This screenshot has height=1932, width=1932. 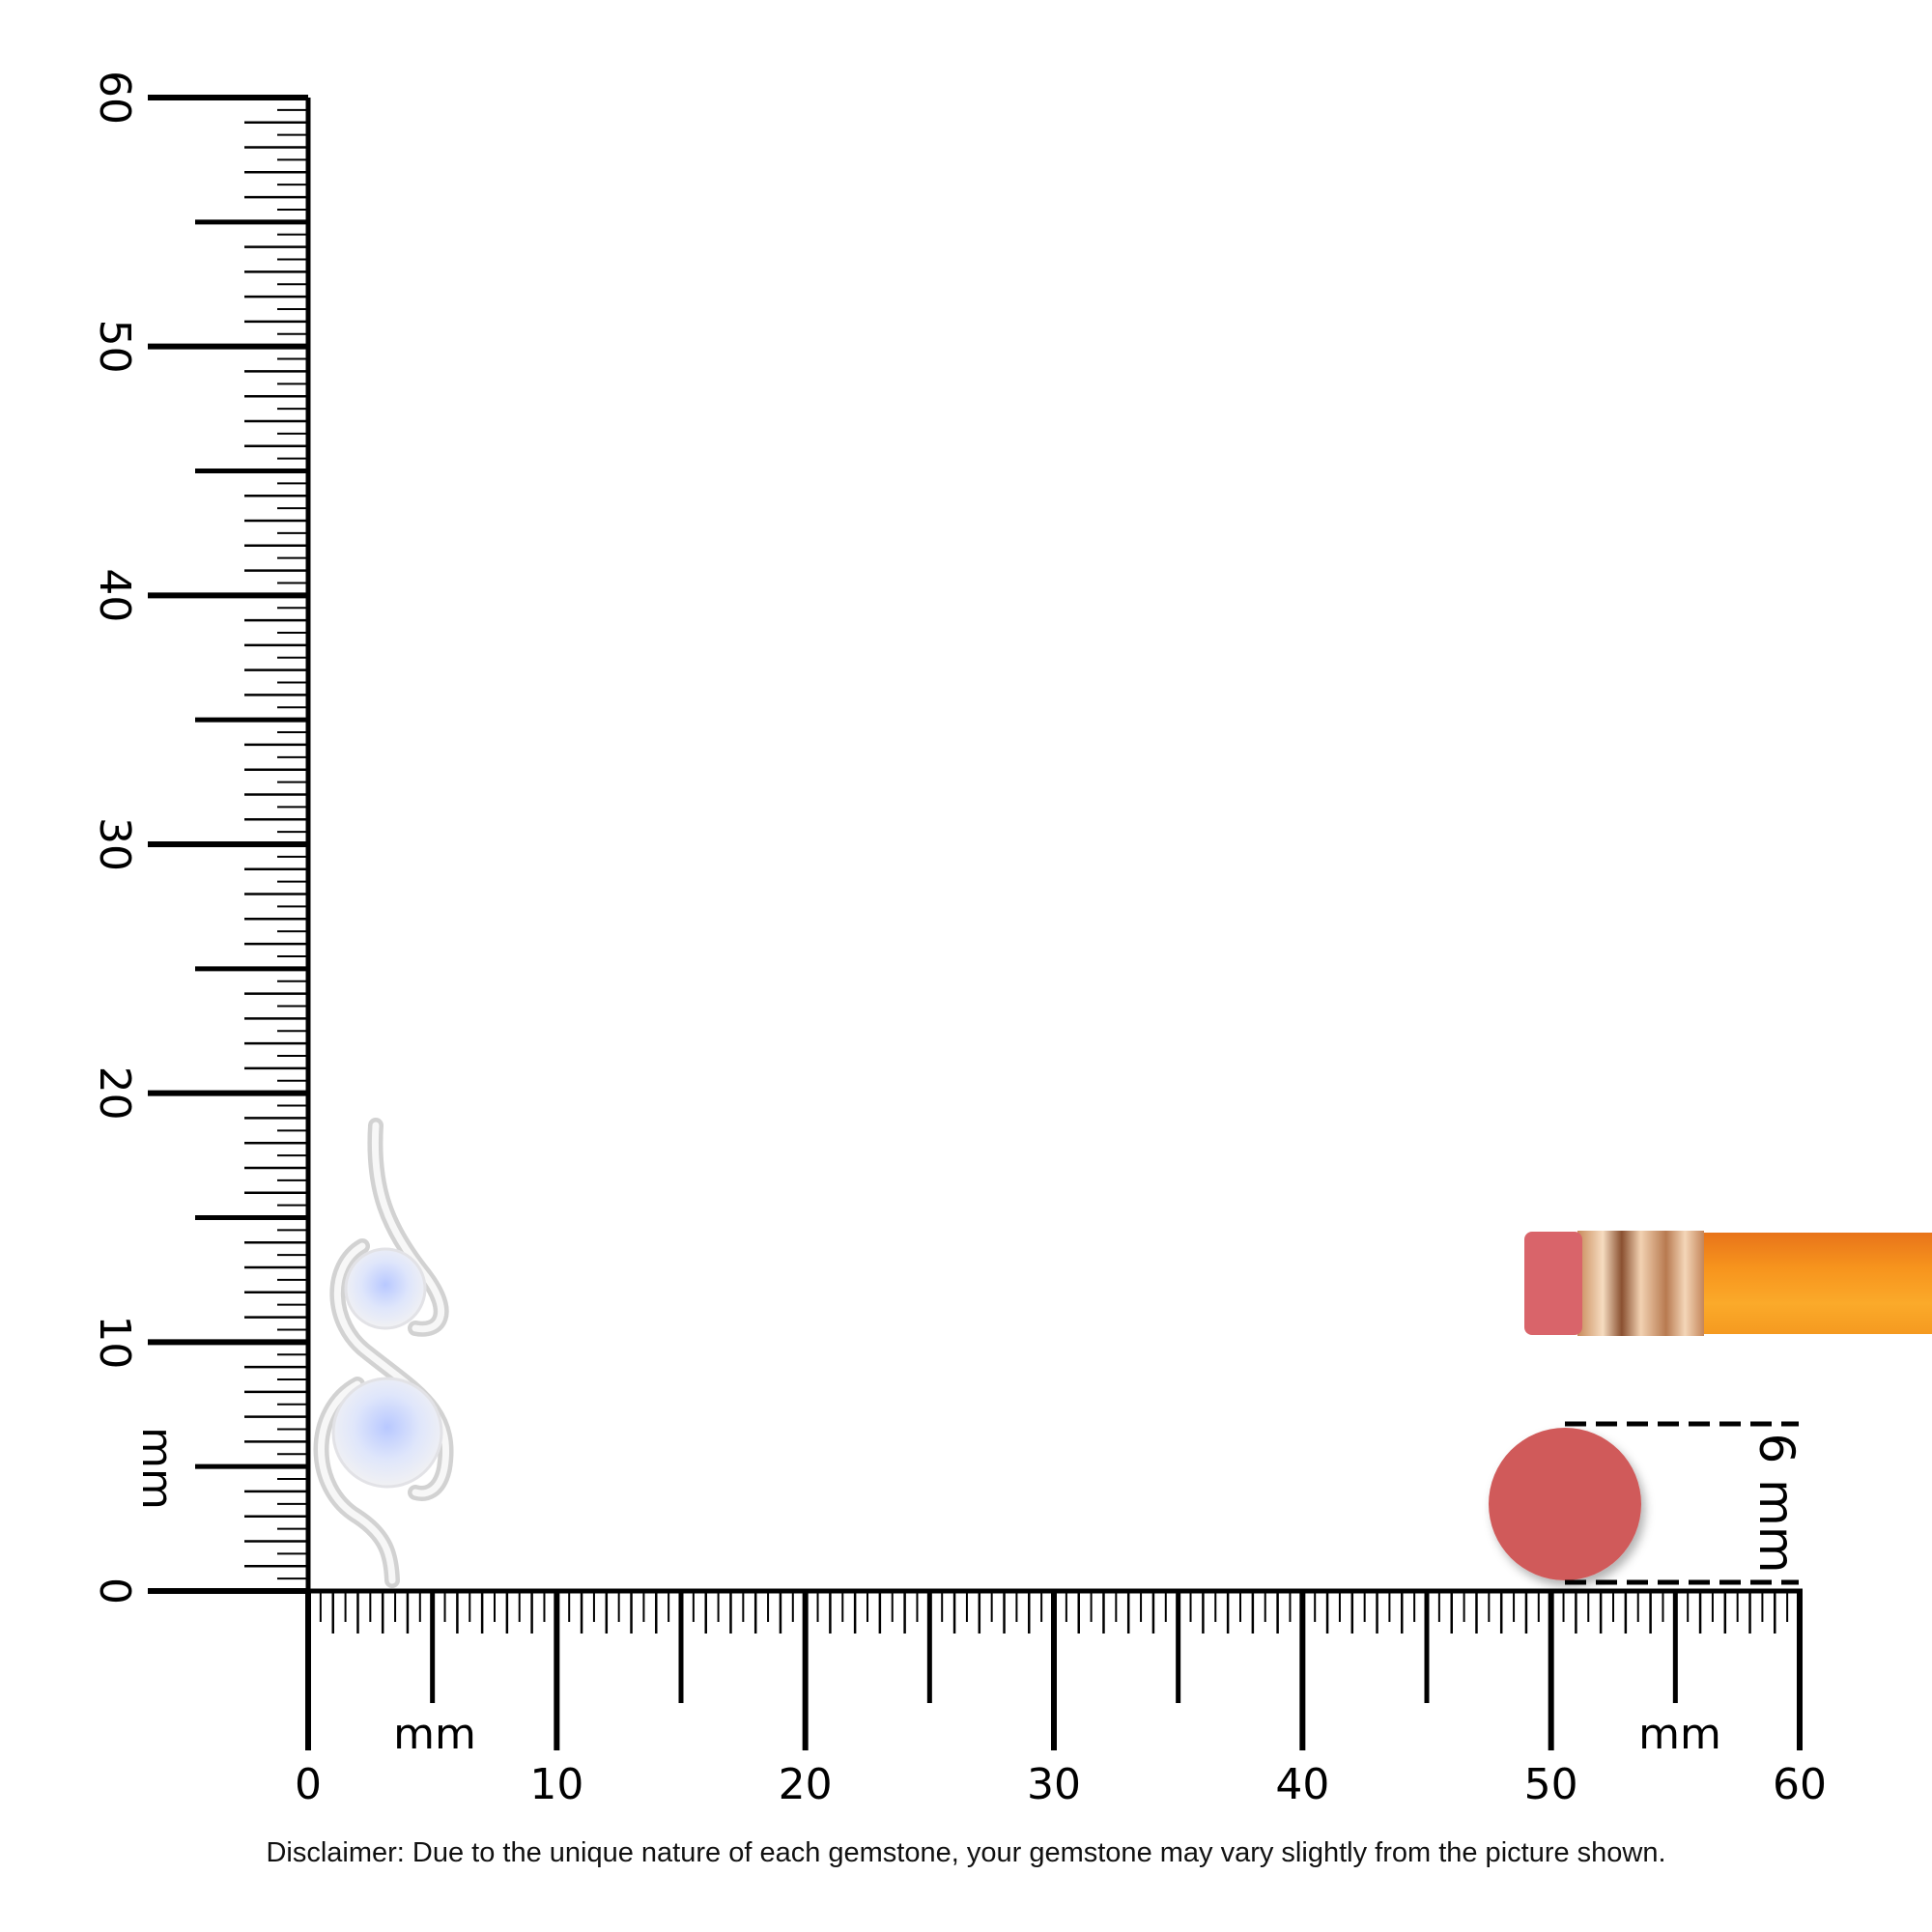 What do you see at coordinates (387, 1433) in the screenshot?
I see `large-gemstone` at bounding box center [387, 1433].